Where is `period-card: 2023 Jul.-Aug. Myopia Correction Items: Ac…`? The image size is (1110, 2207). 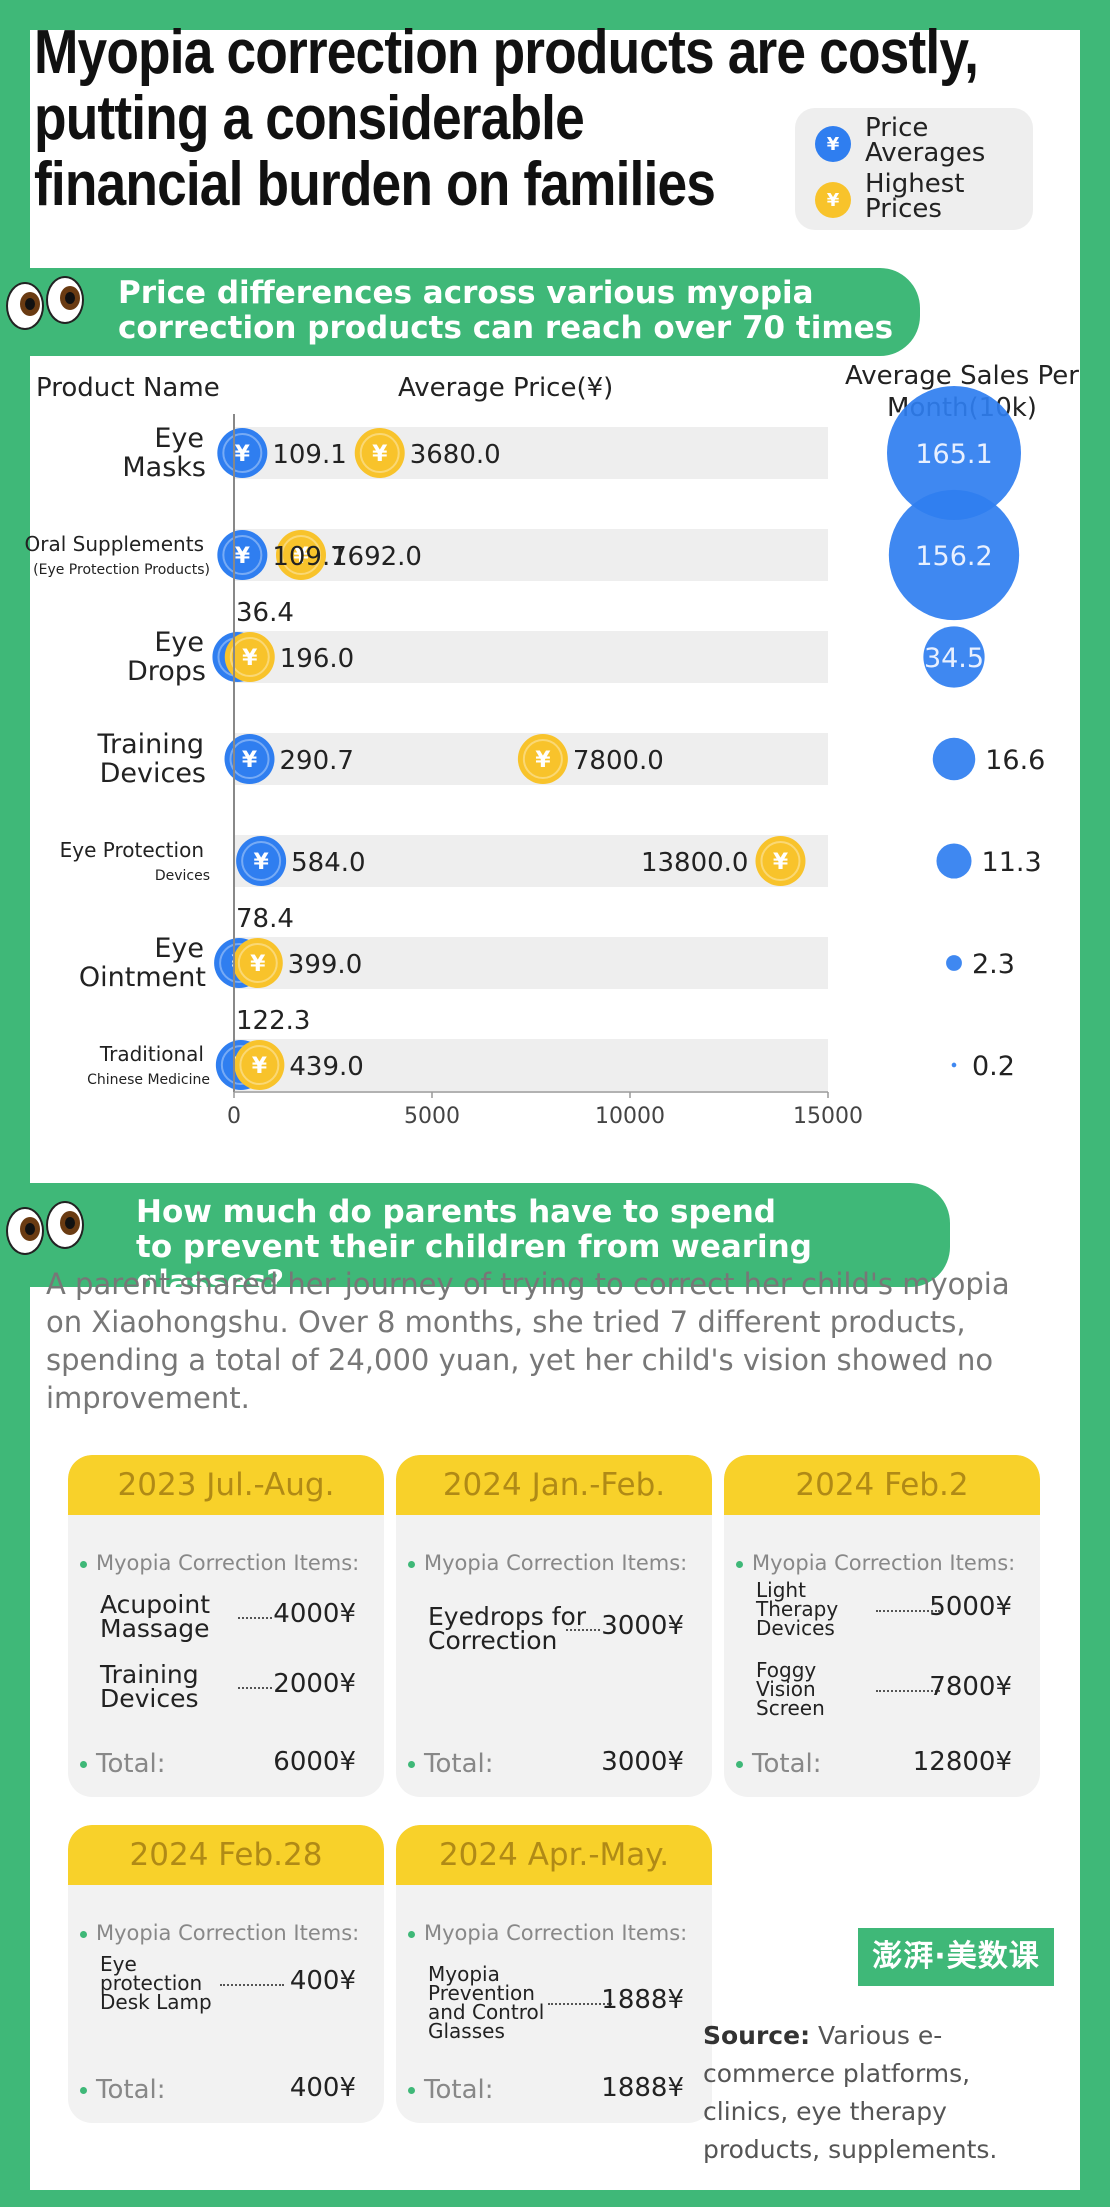 period-card: 2023 Jul.-Aug. Myopia Correction Items: Ac… is located at coordinates (226, 1626).